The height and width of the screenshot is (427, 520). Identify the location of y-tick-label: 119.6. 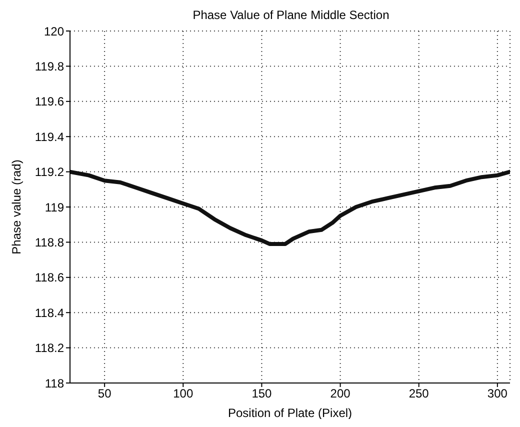
(49, 101).